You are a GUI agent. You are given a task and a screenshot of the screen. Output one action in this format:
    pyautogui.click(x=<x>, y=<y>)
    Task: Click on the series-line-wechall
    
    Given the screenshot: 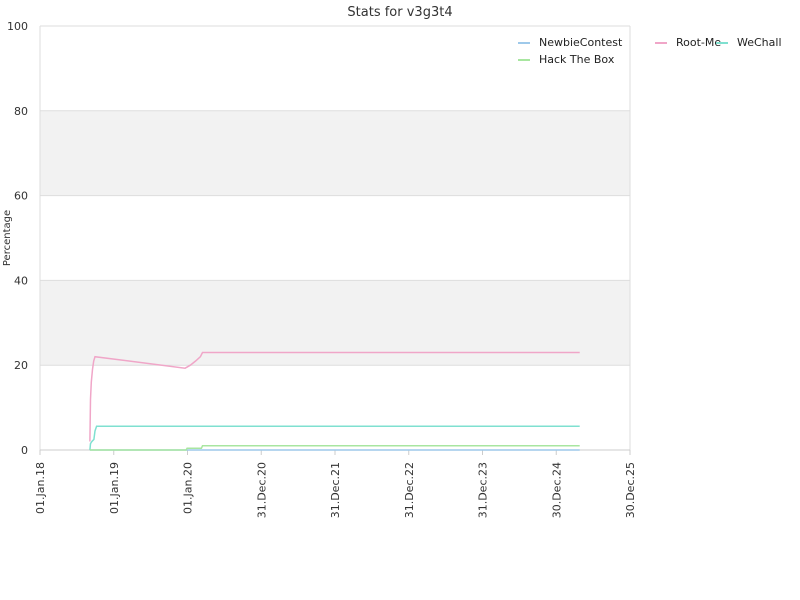 What is the action you would take?
    pyautogui.click(x=334, y=438)
    